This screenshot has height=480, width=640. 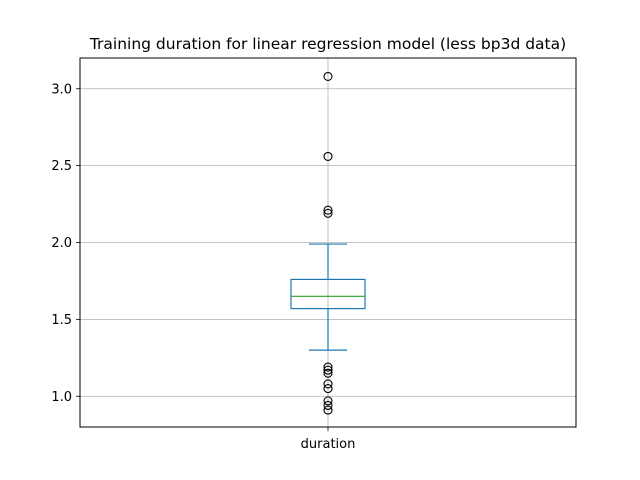 I want to click on y-tick-label: 2.0, so click(x=61, y=243).